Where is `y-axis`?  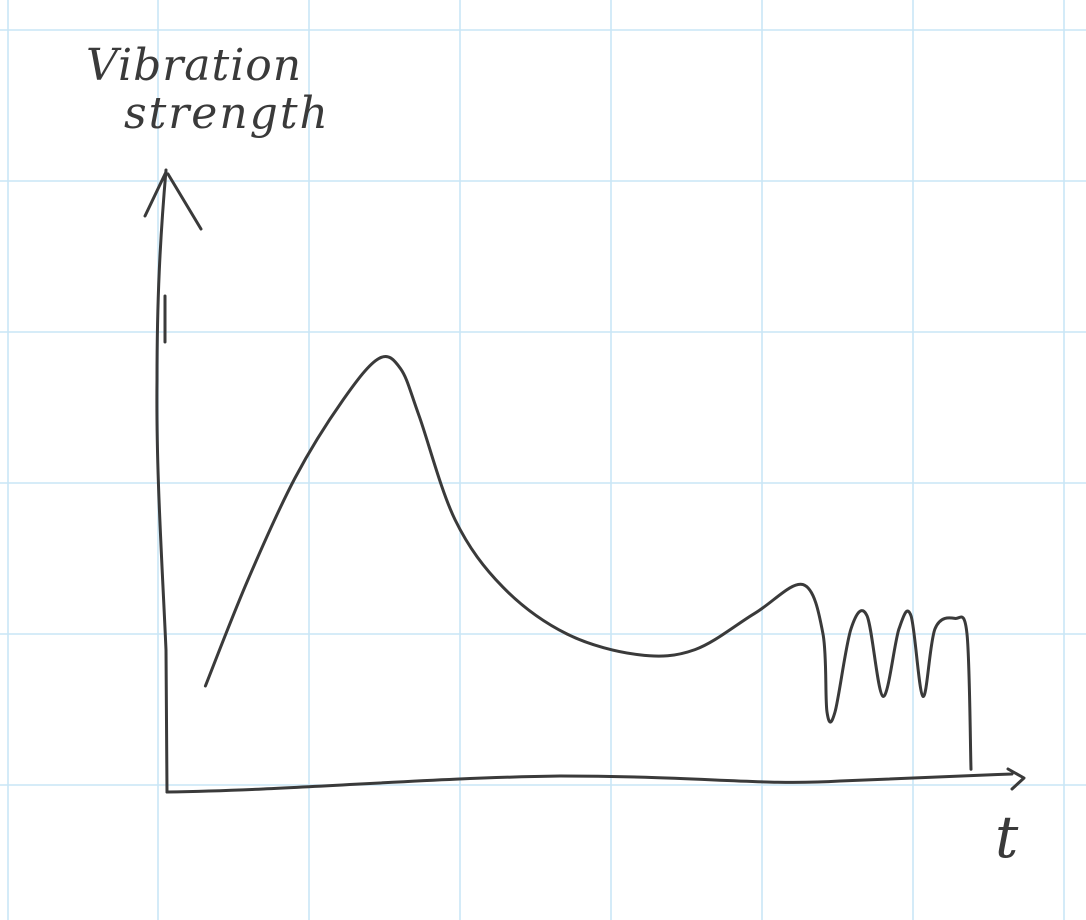 y-axis is located at coordinates (173, 481).